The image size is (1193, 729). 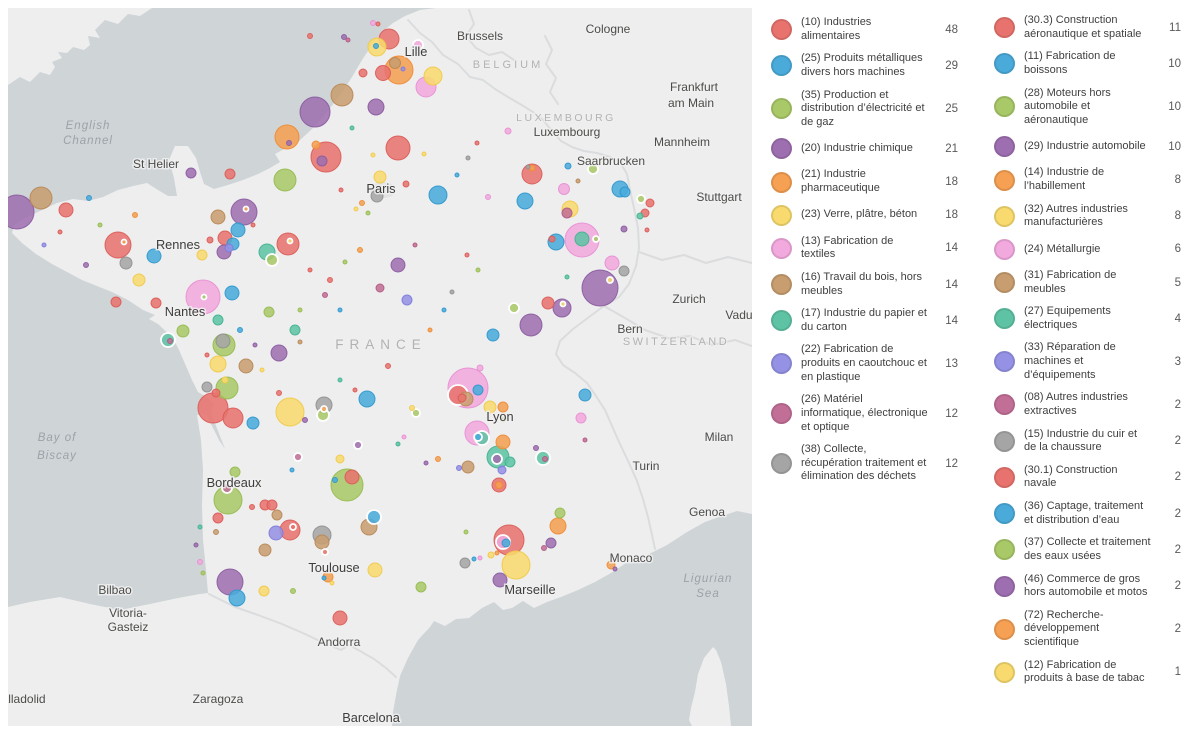 I want to click on legend-item: (10) Industries alimentaires 48, so click(x=871, y=29).